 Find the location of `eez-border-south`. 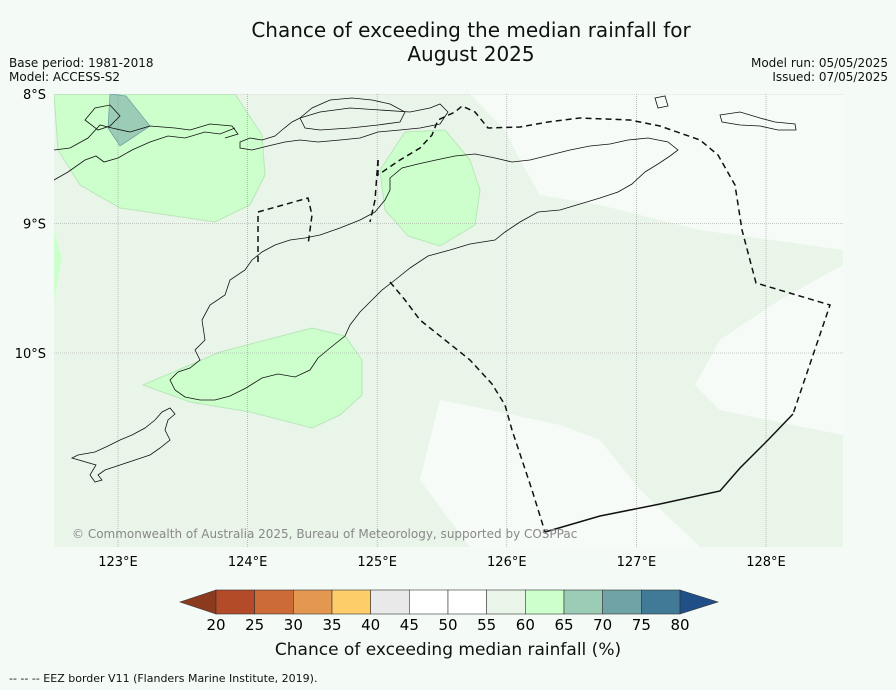

eez-border-south is located at coordinates (467, 407).